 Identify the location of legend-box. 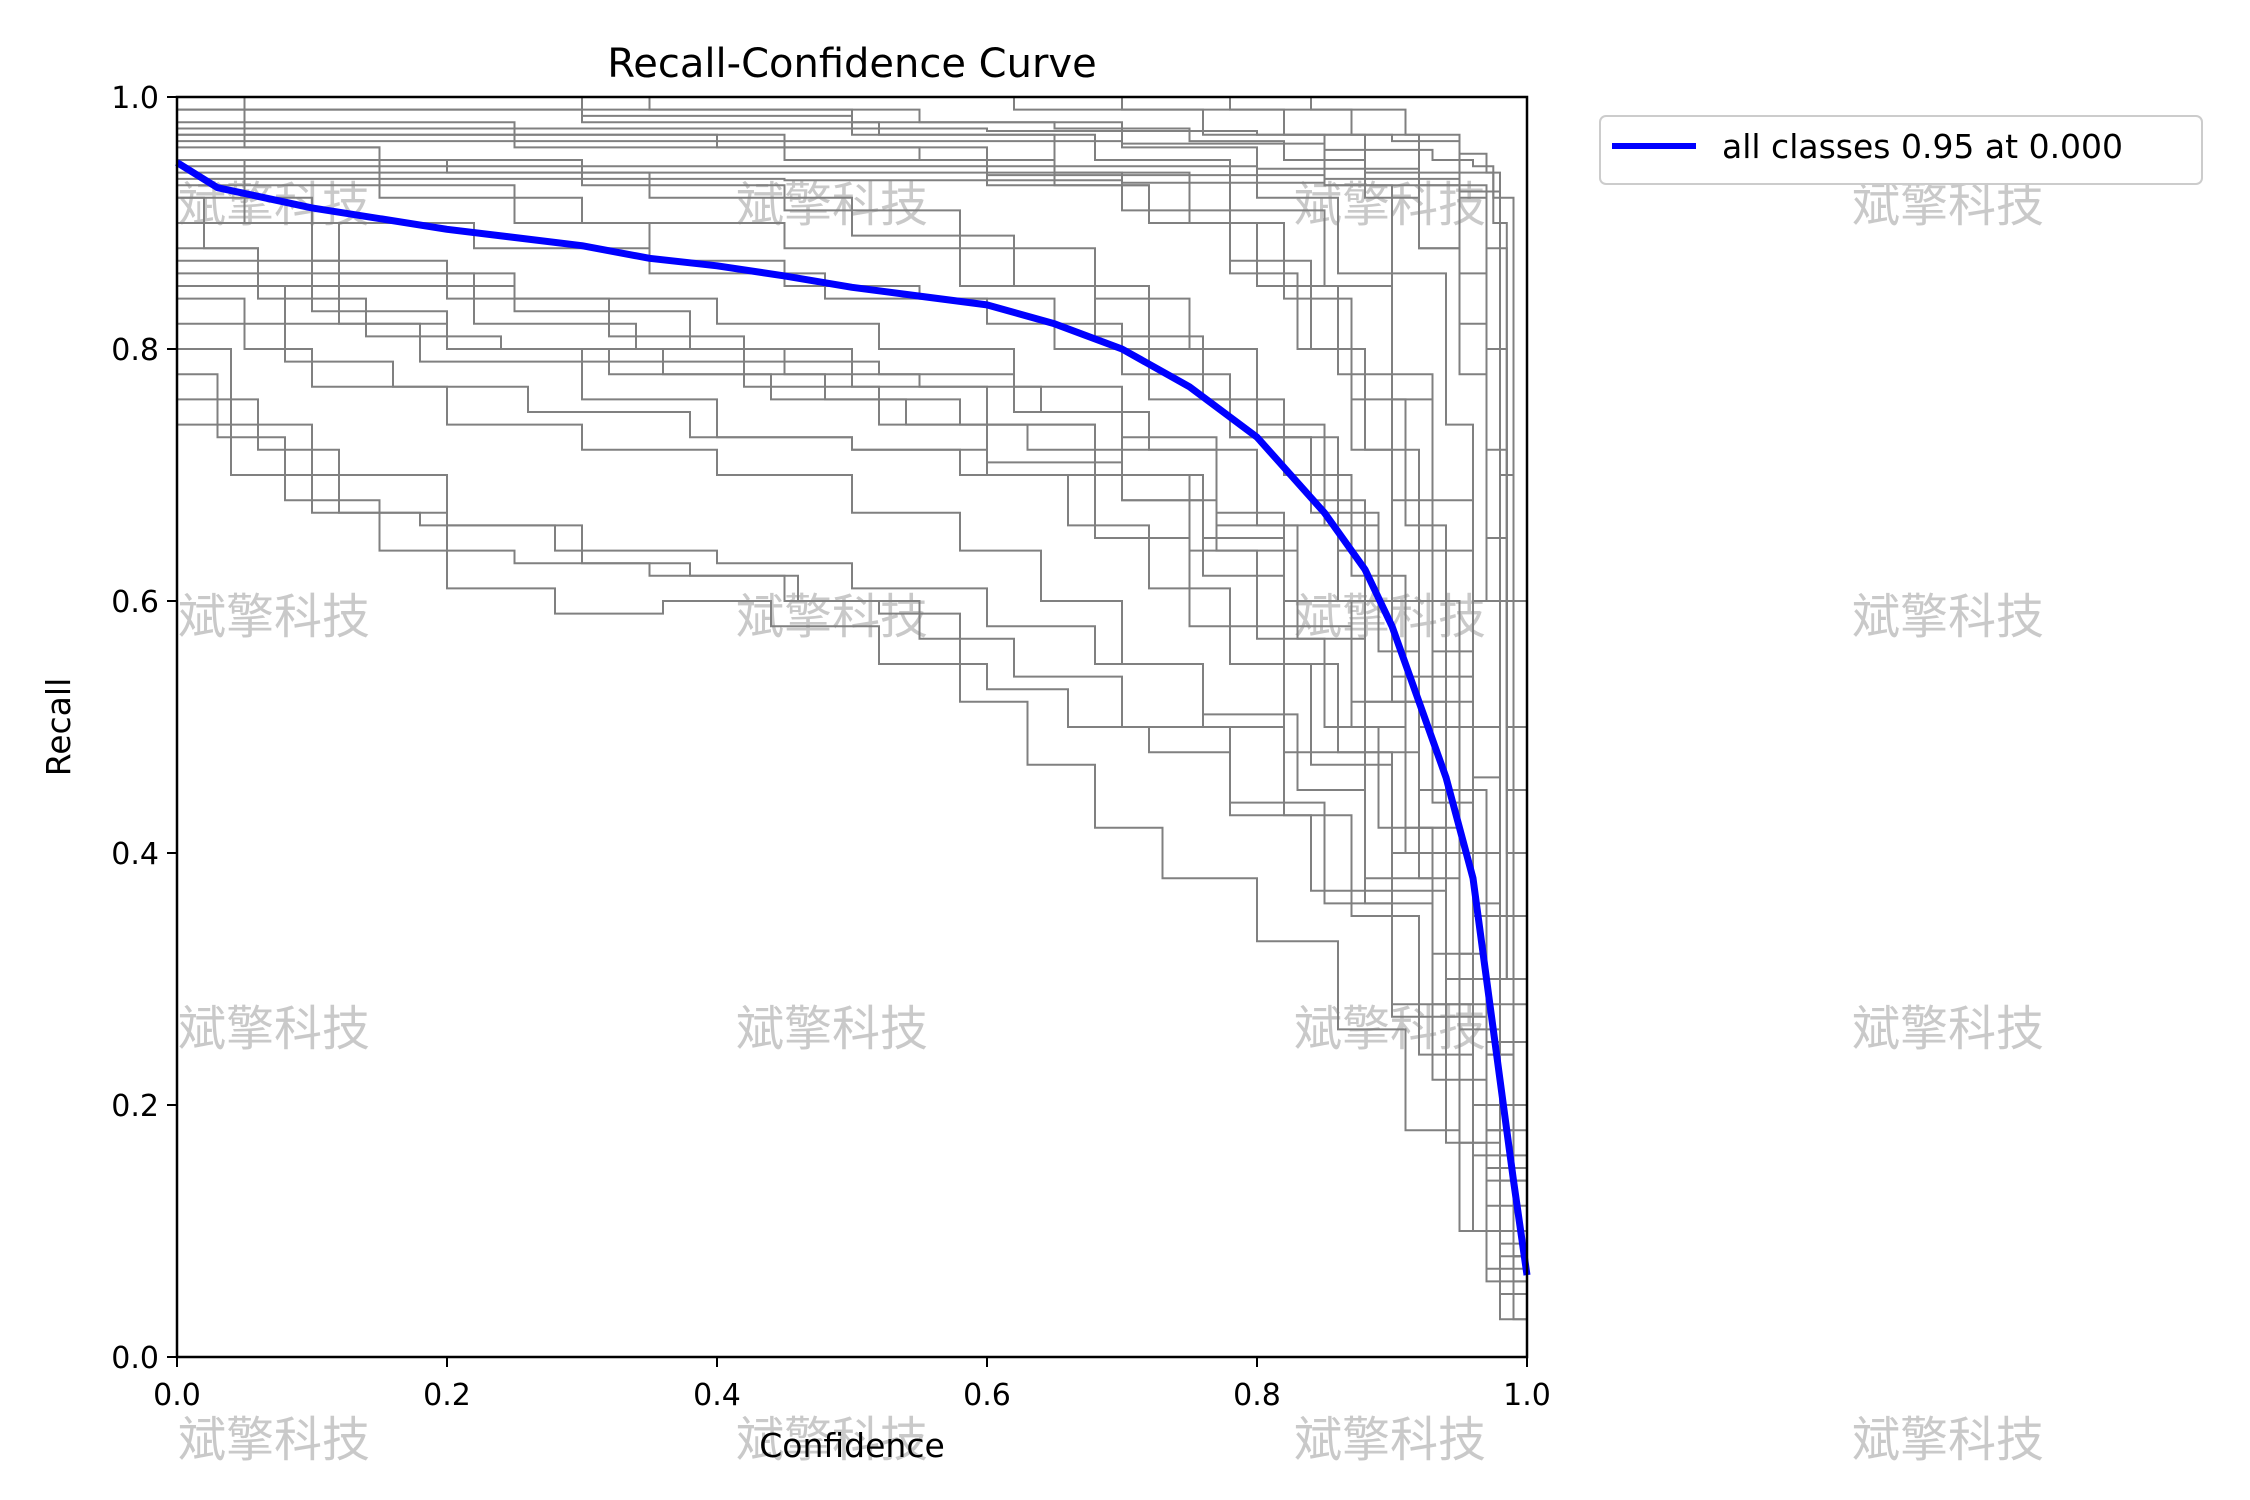
(1901, 150).